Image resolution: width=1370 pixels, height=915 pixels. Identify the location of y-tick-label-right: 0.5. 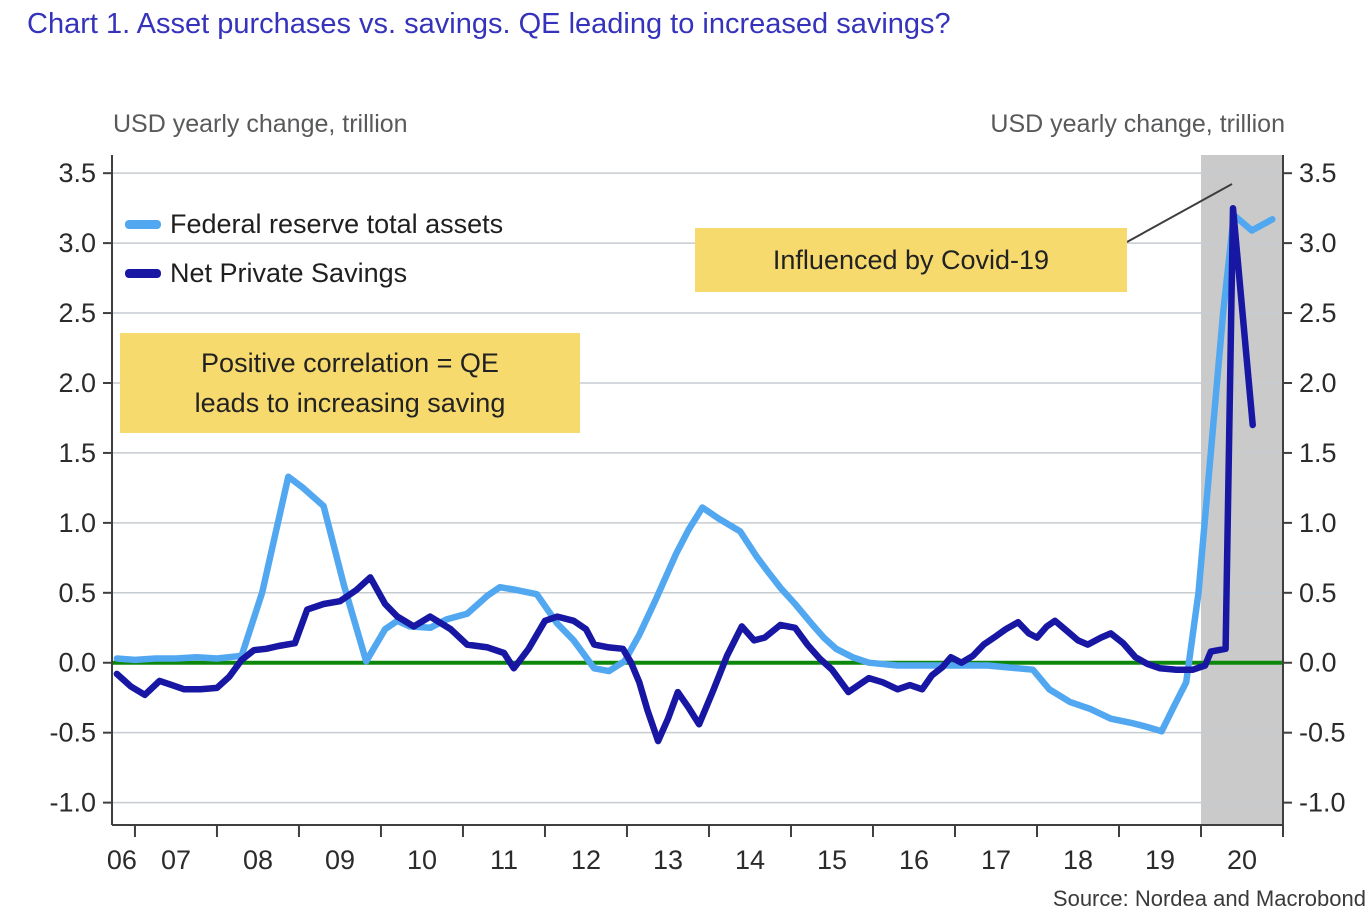
(1318, 593).